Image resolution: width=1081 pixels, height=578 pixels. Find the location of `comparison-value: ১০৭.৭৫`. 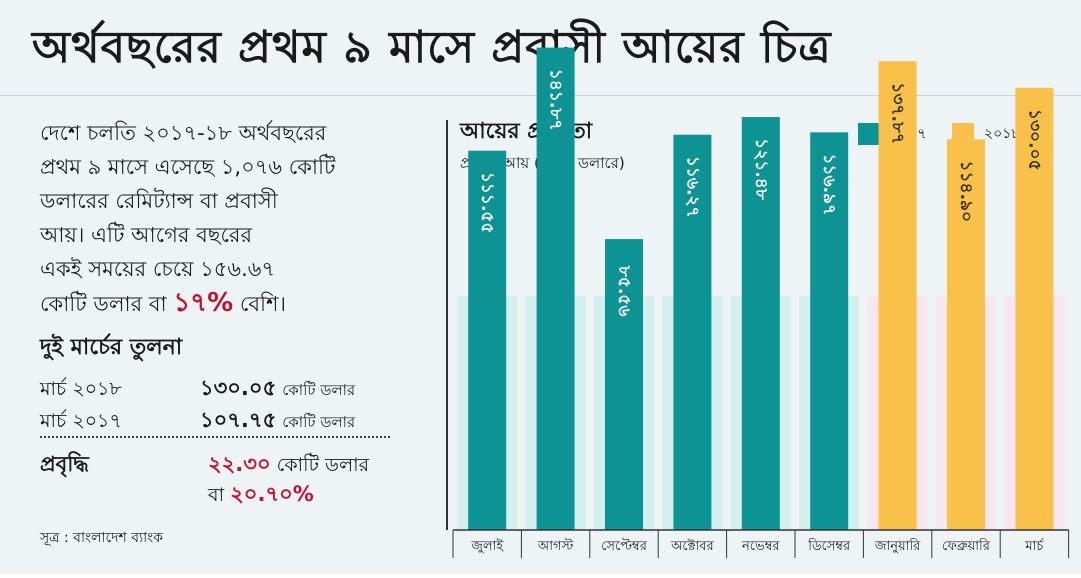

comparison-value: ১০৭.৭৫ is located at coordinates (238, 420).